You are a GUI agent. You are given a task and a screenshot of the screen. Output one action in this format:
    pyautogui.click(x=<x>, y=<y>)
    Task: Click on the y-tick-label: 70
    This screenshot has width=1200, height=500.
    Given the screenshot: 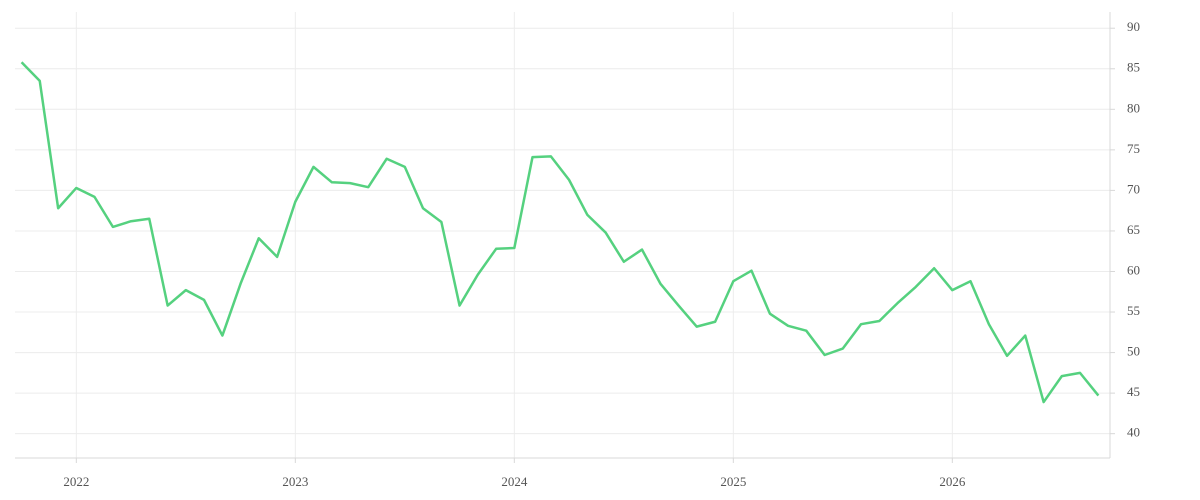 What is the action you would take?
    pyautogui.click(x=1133, y=188)
    